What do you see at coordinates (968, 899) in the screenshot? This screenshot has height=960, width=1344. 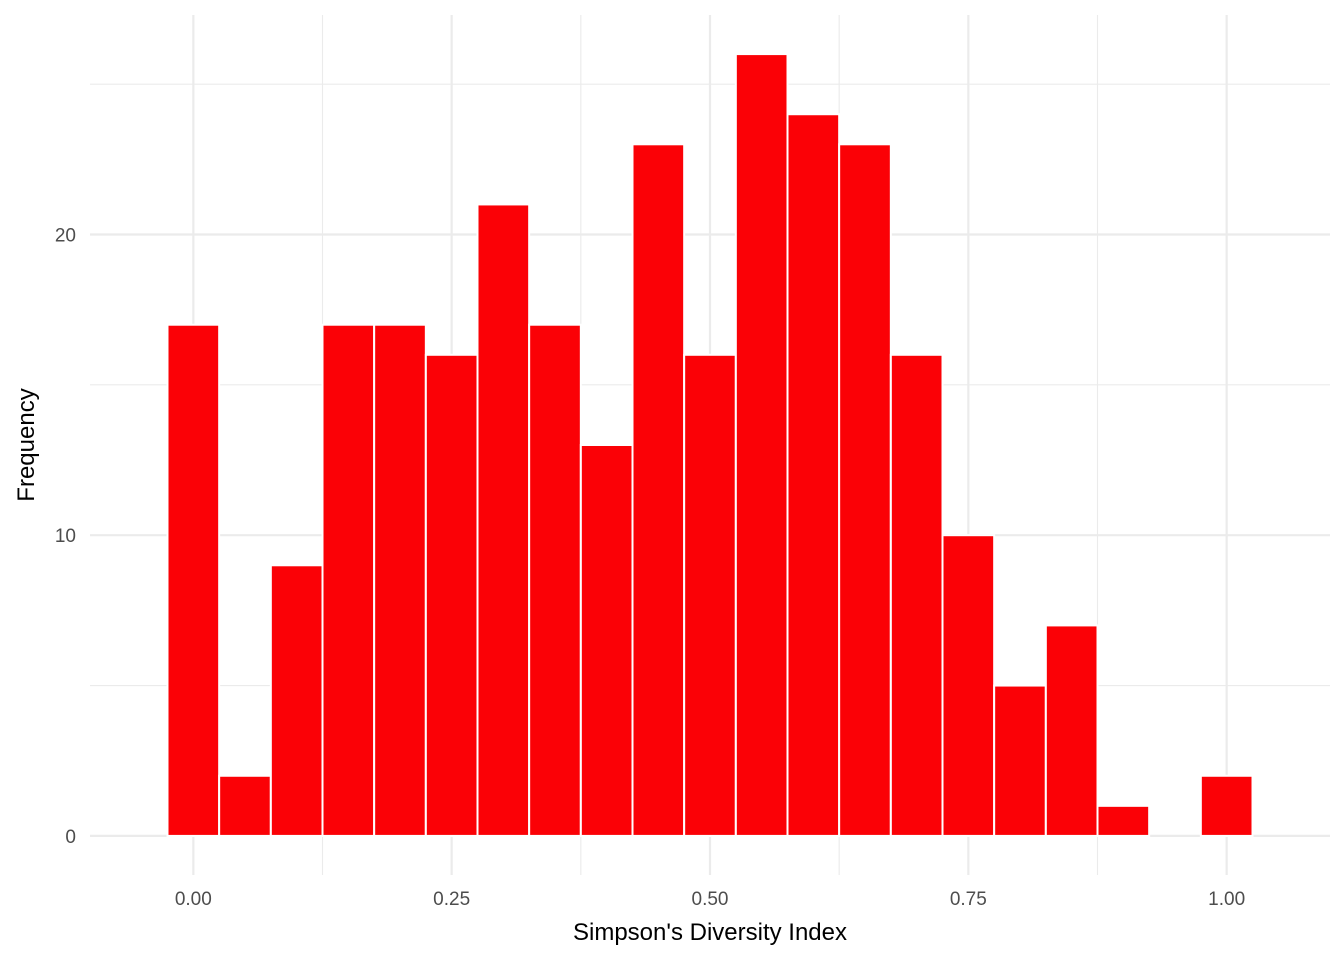 I see `x-tick-label: 0.75` at bounding box center [968, 899].